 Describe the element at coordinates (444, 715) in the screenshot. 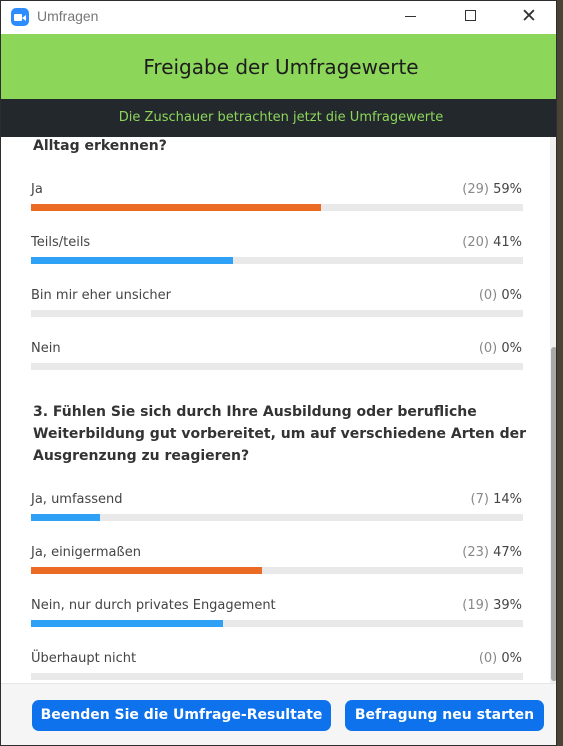

I see `restart-poll-button: Befragung neu starten` at that location.